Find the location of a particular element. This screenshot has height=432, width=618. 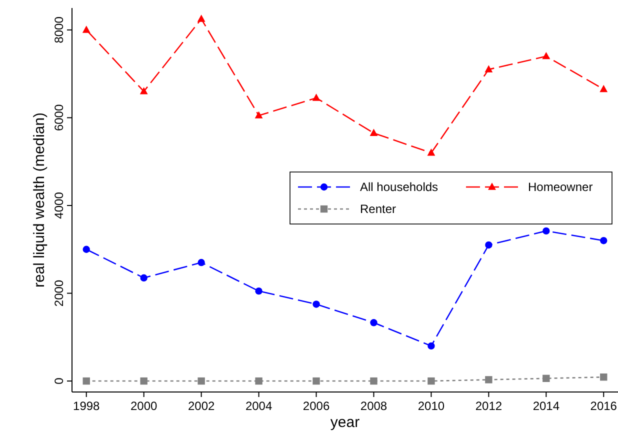

y-tick-label: 6000 is located at coordinates (59, 118).